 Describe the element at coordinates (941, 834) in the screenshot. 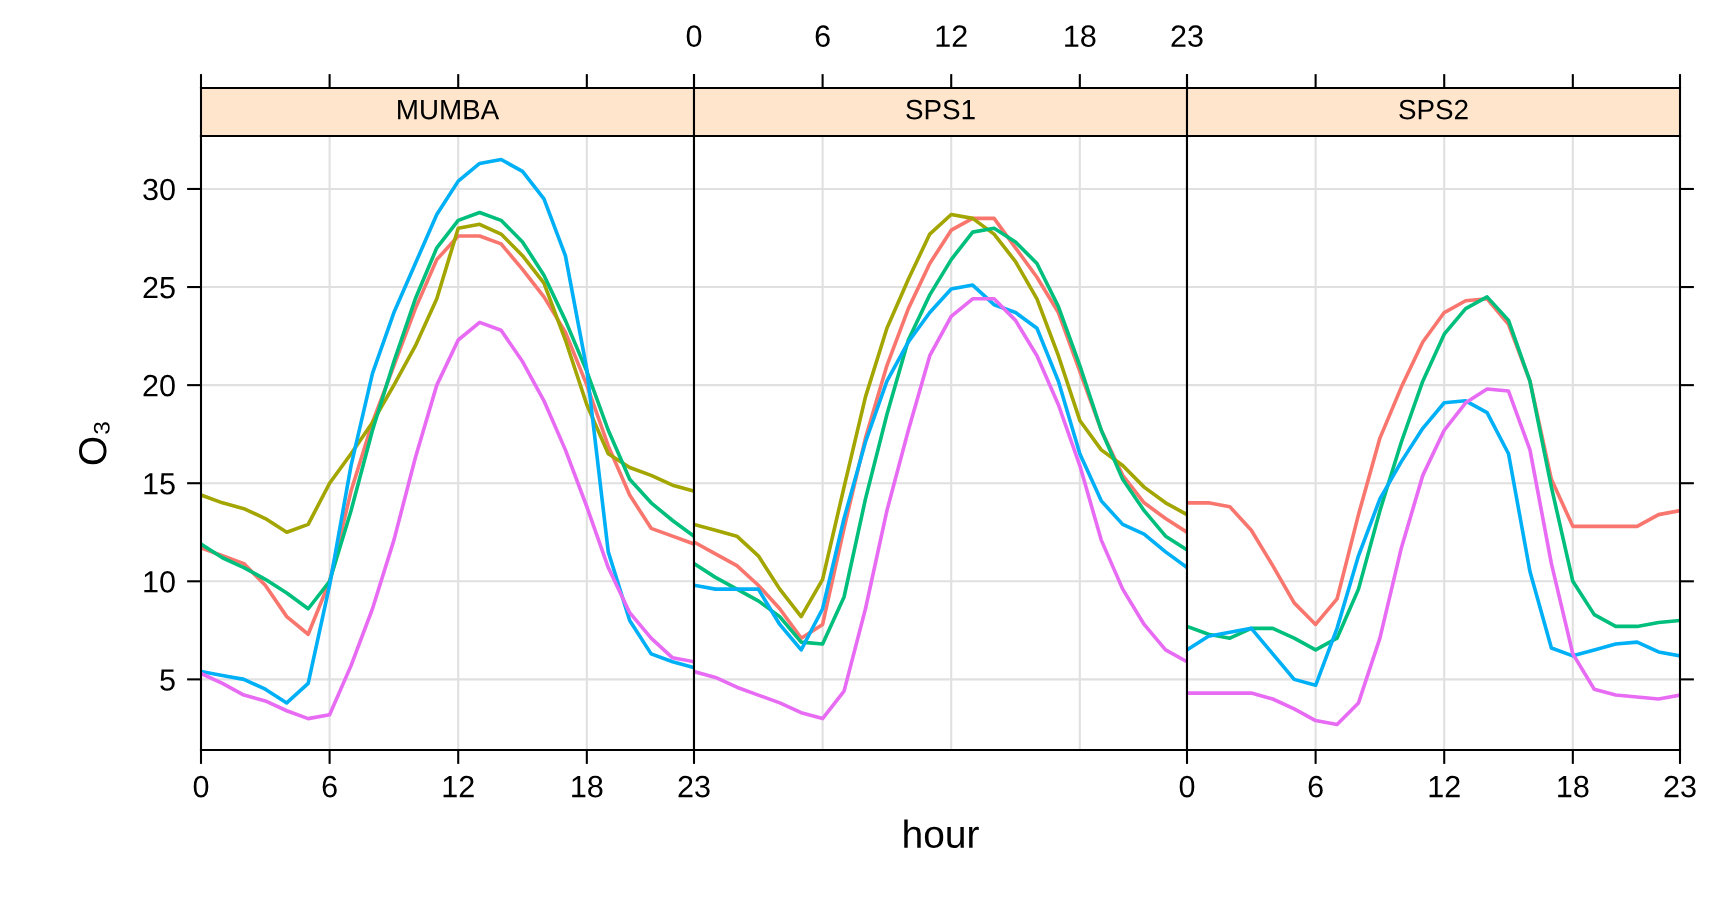

I see `x-axis-title: hour` at that location.